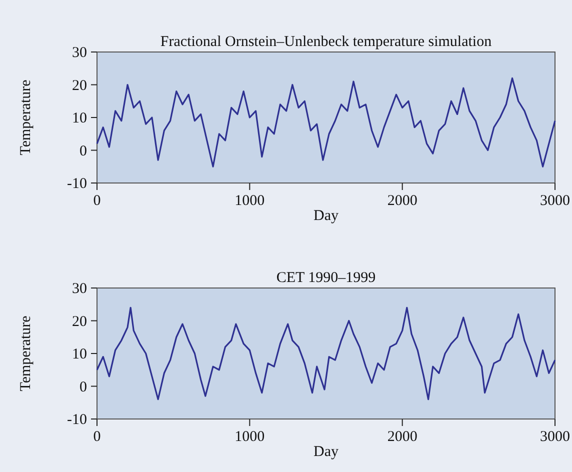 This screenshot has height=472, width=572. I want to click on chart-title: Fractional Ornstein–Unlenbeck temperature simulation, so click(326, 42).